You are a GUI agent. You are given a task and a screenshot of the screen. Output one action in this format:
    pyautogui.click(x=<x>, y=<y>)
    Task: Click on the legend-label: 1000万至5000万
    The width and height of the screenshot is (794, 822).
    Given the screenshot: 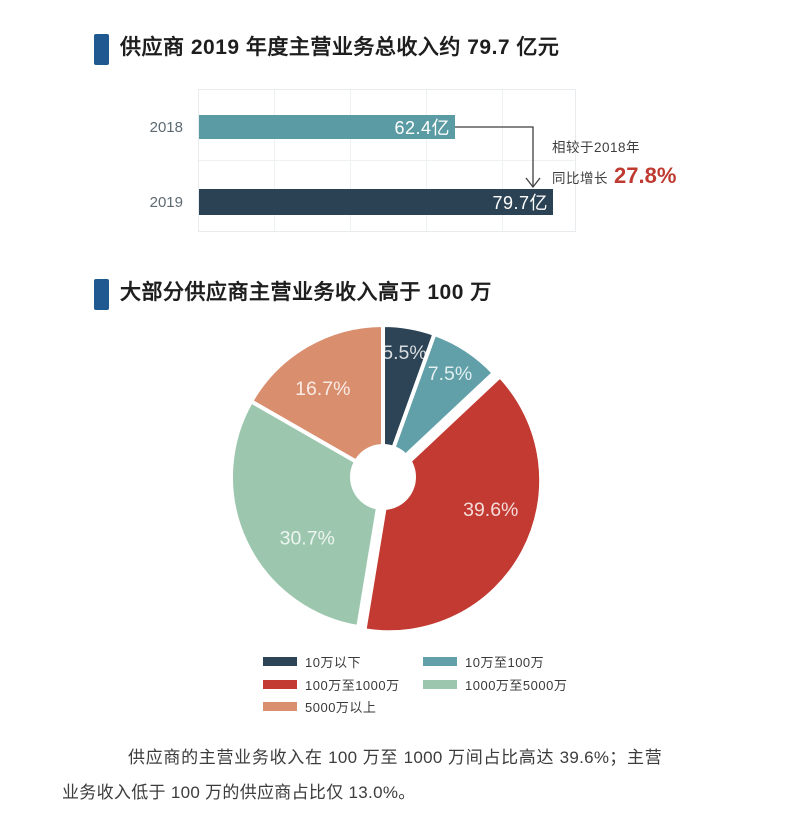 What is the action you would take?
    pyautogui.click(x=516, y=685)
    